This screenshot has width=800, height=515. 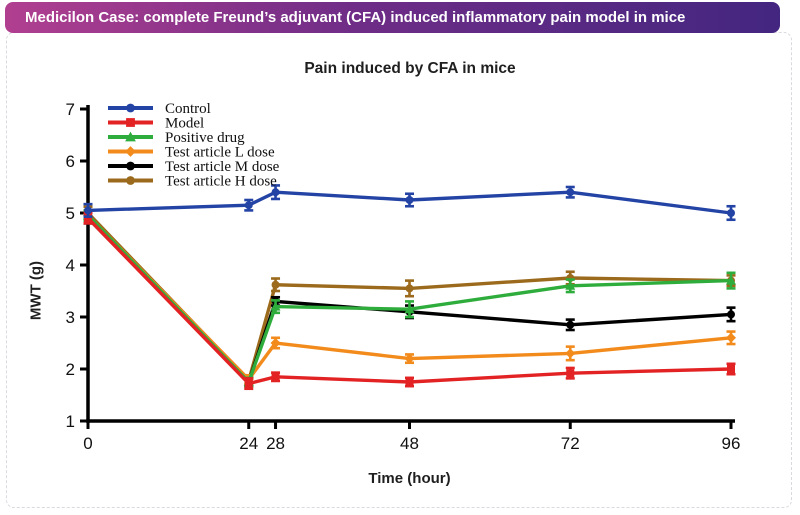 What do you see at coordinates (248, 443) in the screenshot?
I see `x-tick-label: 24` at bounding box center [248, 443].